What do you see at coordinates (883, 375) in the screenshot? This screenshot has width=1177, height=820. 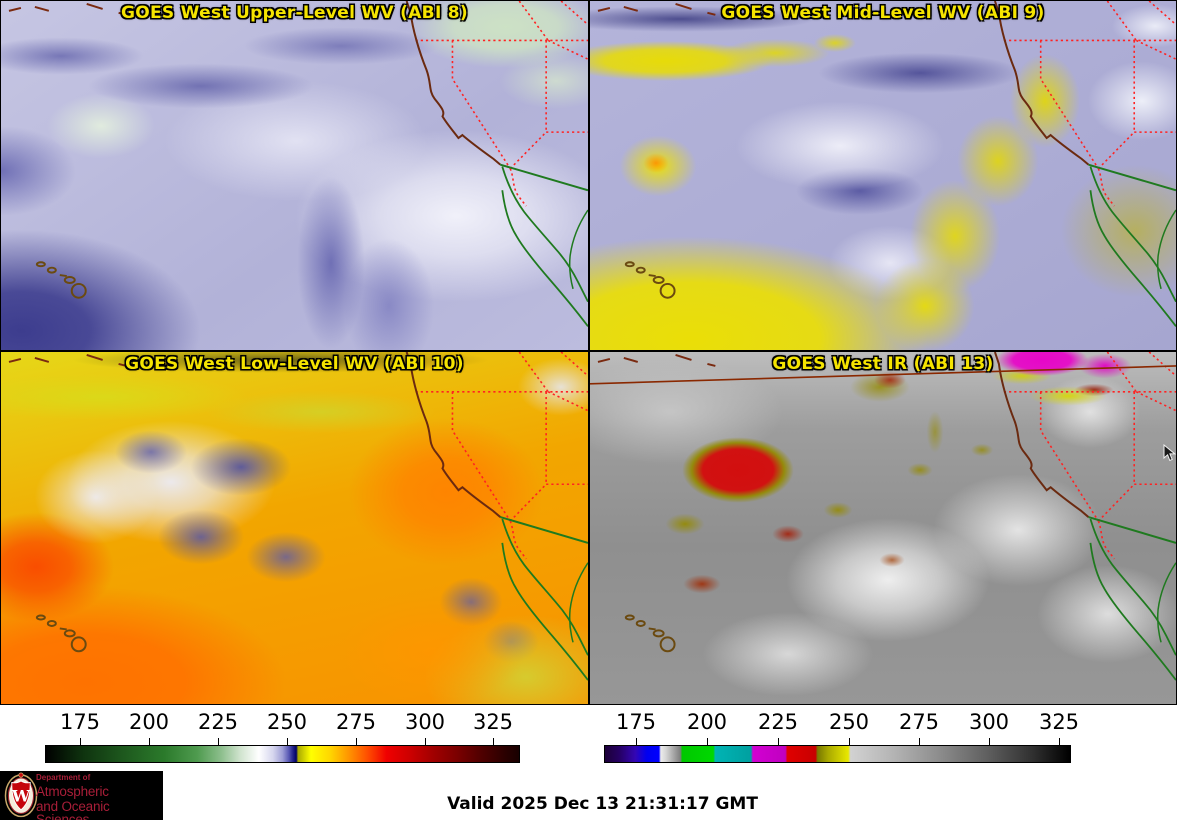 I see `latitude-line` at bounding box center [883, 375].